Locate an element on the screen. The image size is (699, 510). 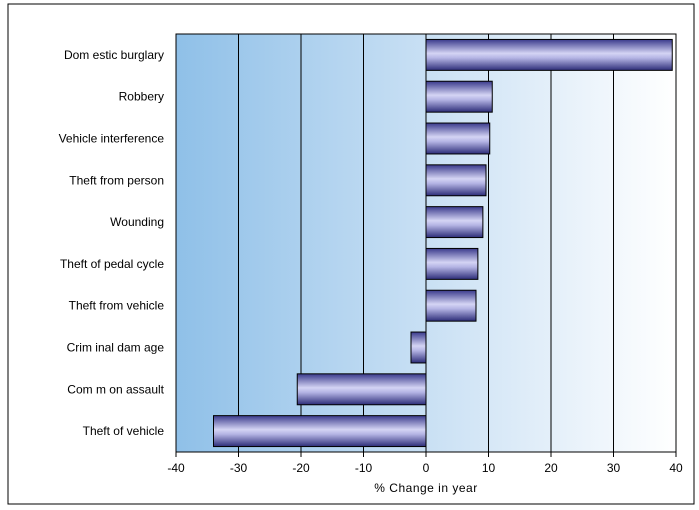
category-label: Theft of pedal cycle is located at coordinates (112, 264).